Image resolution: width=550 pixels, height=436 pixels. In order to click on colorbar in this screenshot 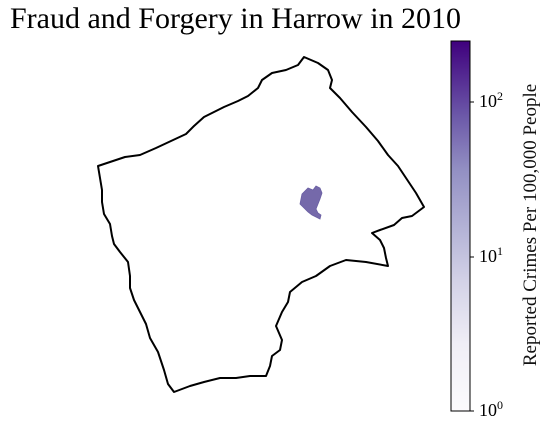, I will do `click(460, 226)`.